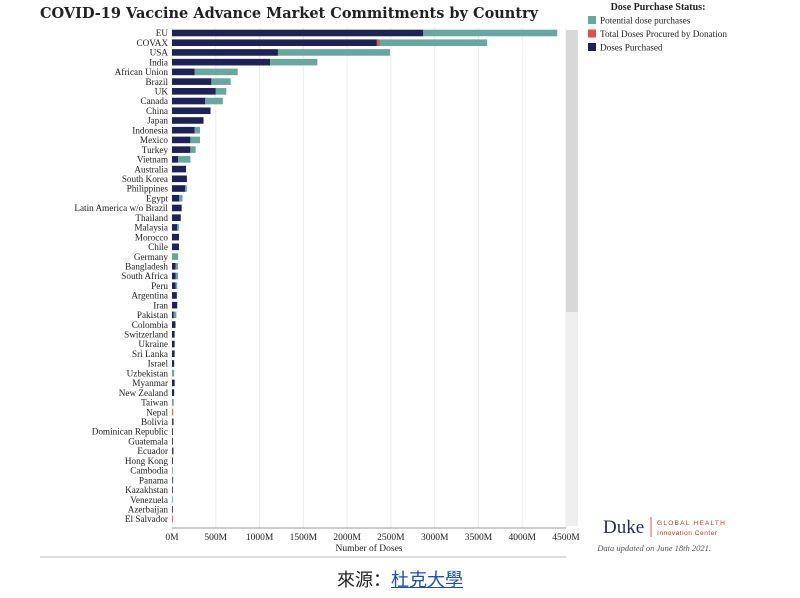 Image resolution: width=800 pixels, height=598 pixels. I want to click on category-label: Germany, so click(151, 257).